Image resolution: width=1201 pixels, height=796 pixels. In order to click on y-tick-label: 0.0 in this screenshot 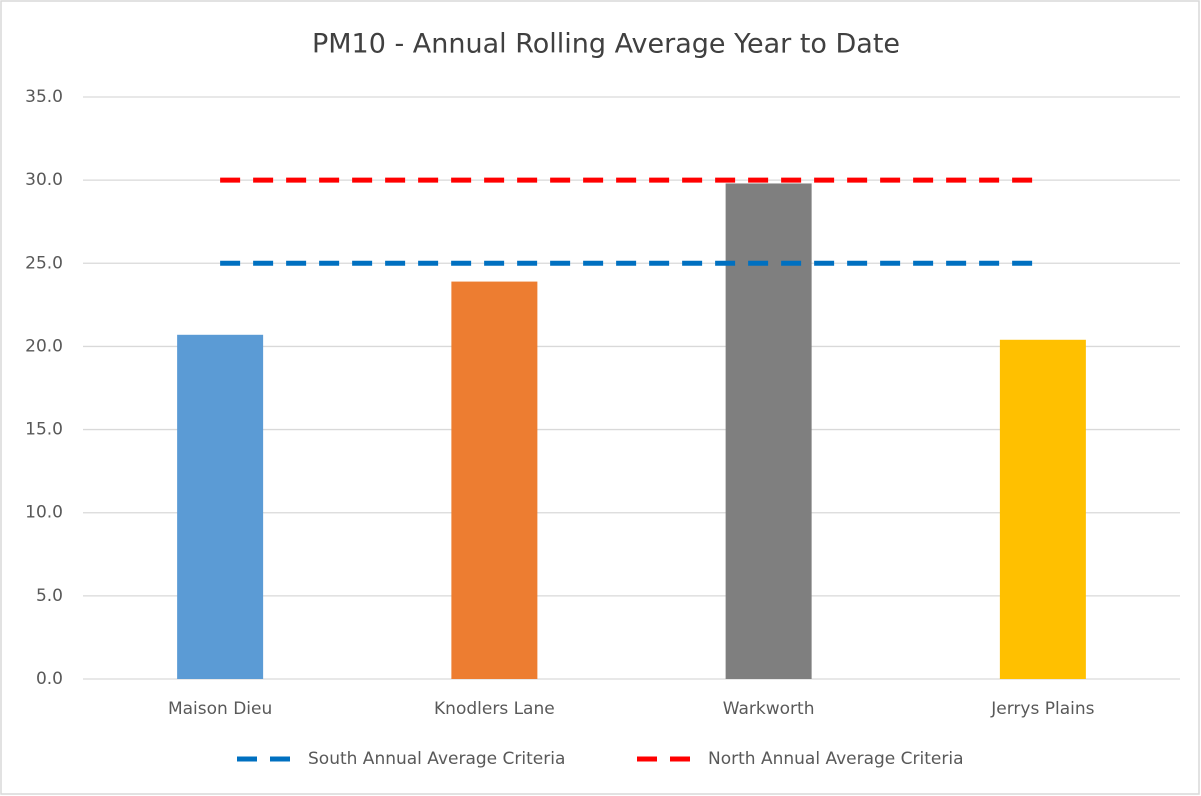, I will do `click(49, 679)`.